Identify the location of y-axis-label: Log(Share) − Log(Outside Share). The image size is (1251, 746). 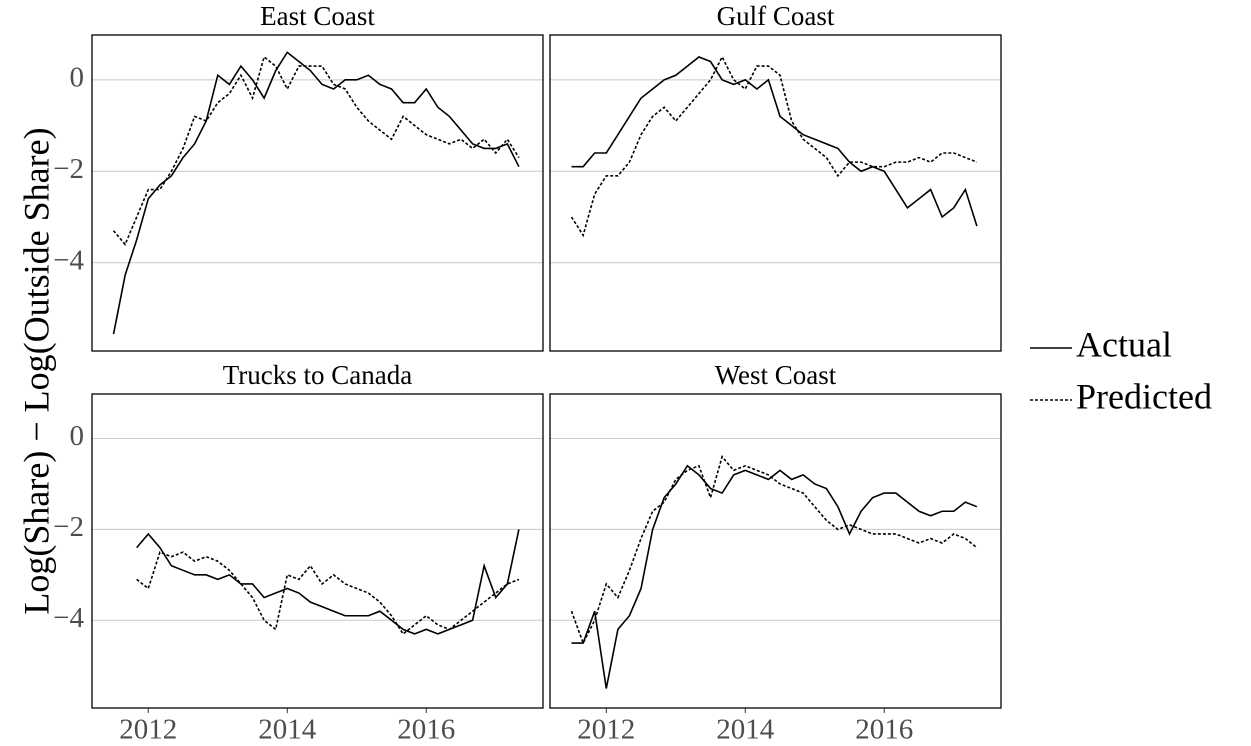
(36, 370).